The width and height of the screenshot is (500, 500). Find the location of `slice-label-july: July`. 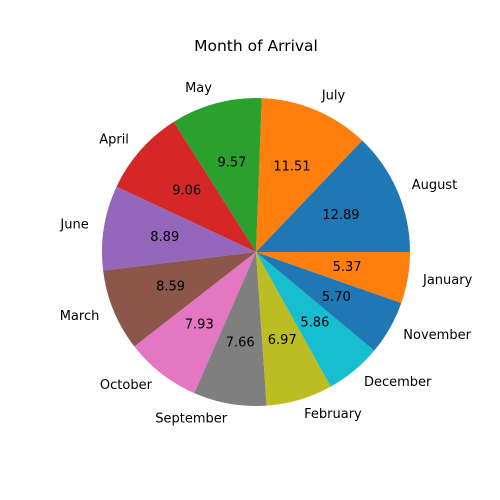

slice-label-july: July is located at coordinates (333, 95).